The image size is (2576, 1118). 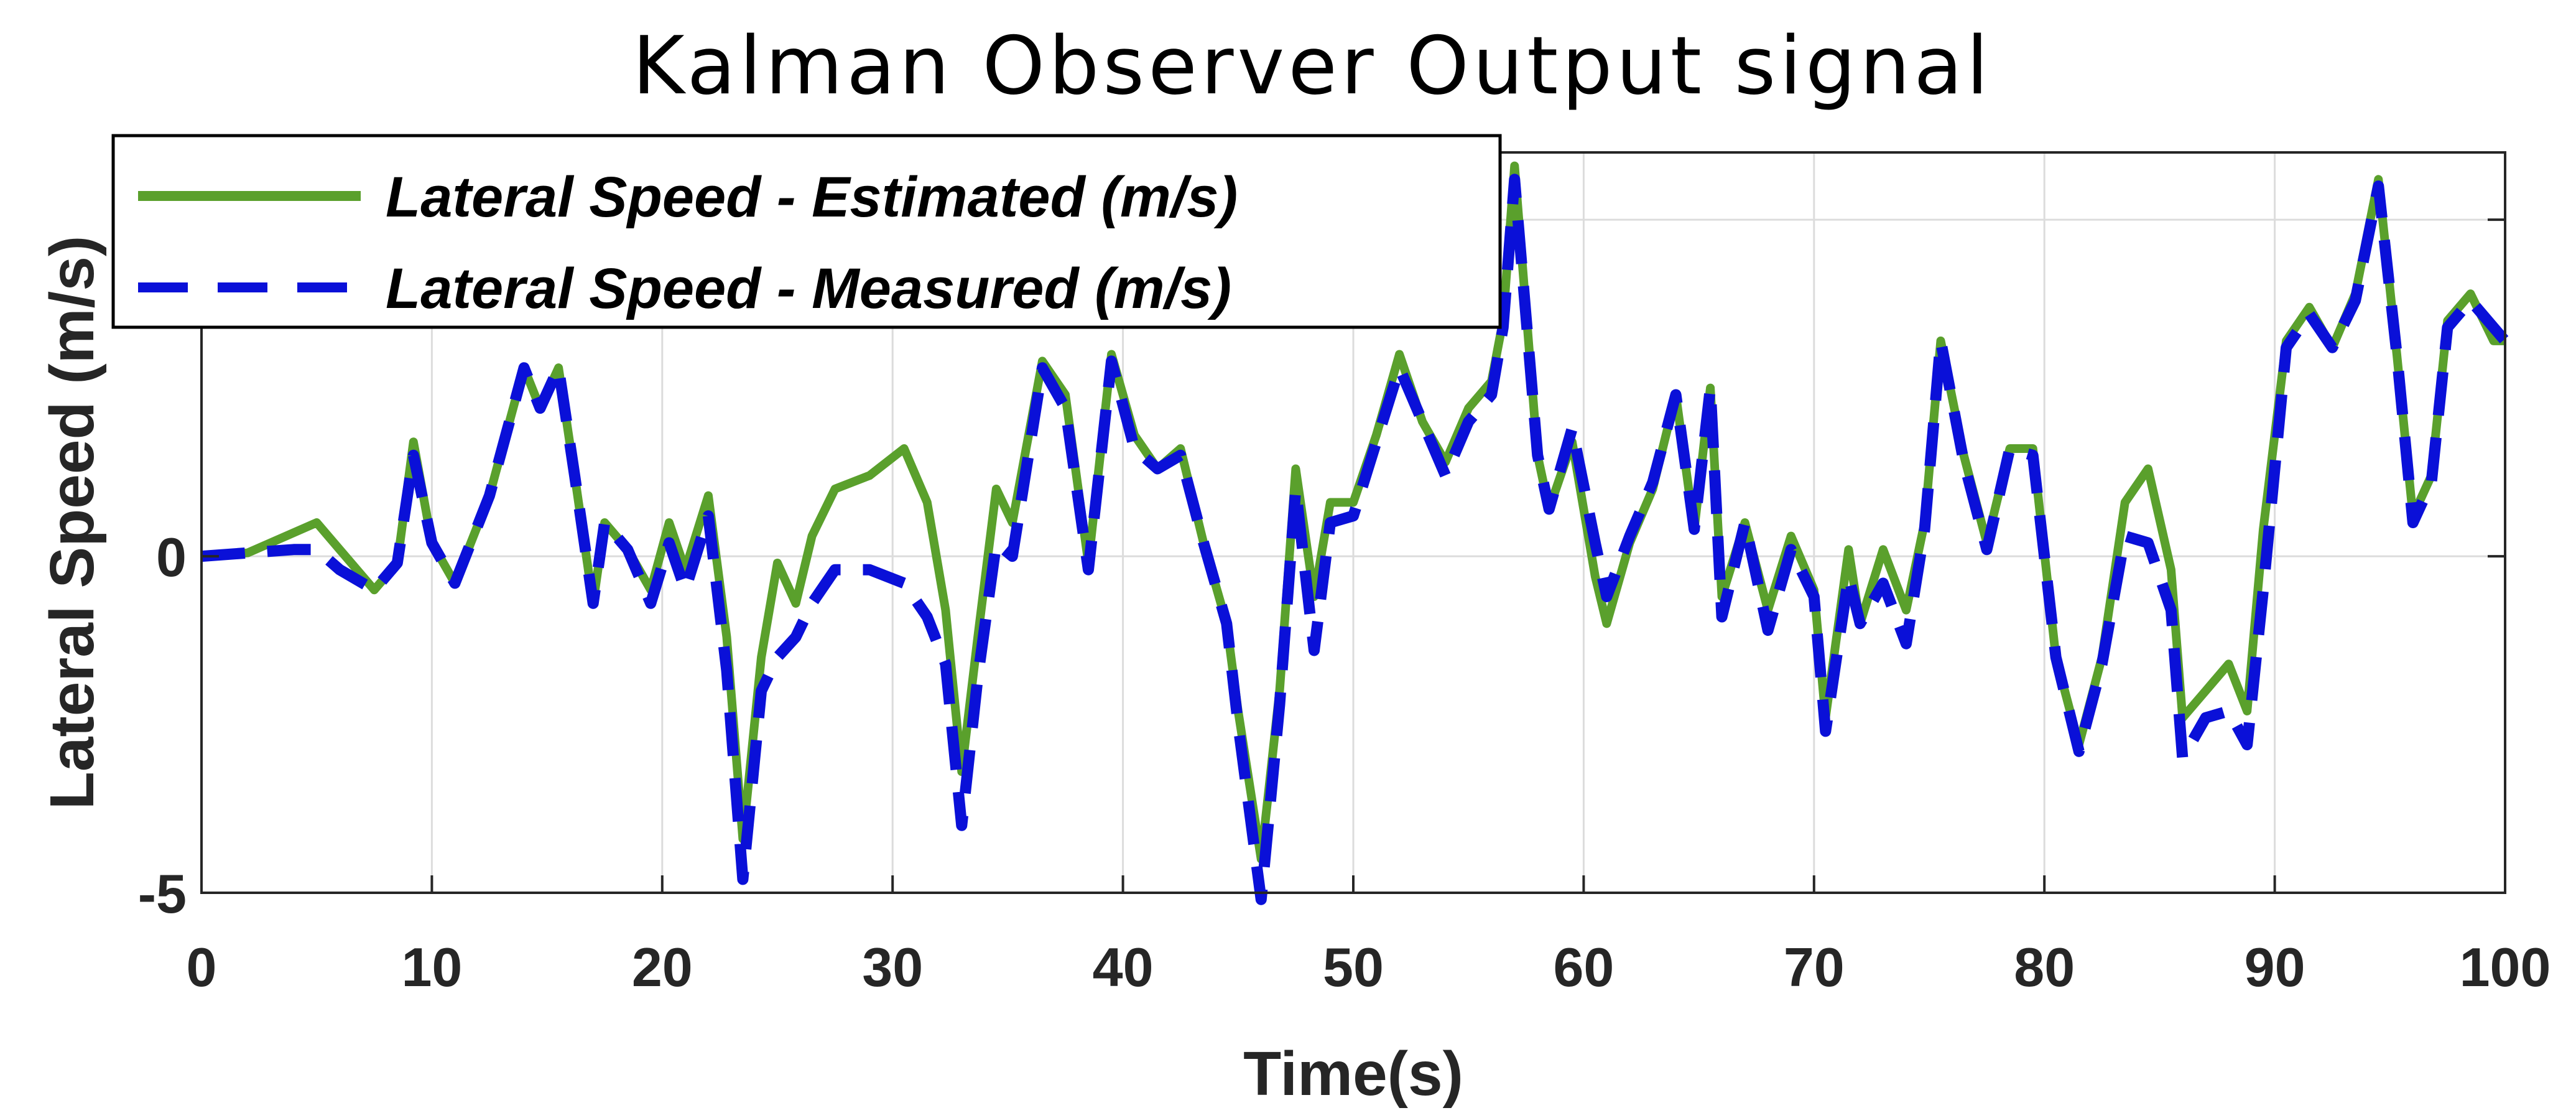 What do you see at coordinates (2045, 967) in the screenshot?
I see `x-tick-label: 80` at bounding box center [2045, 967].